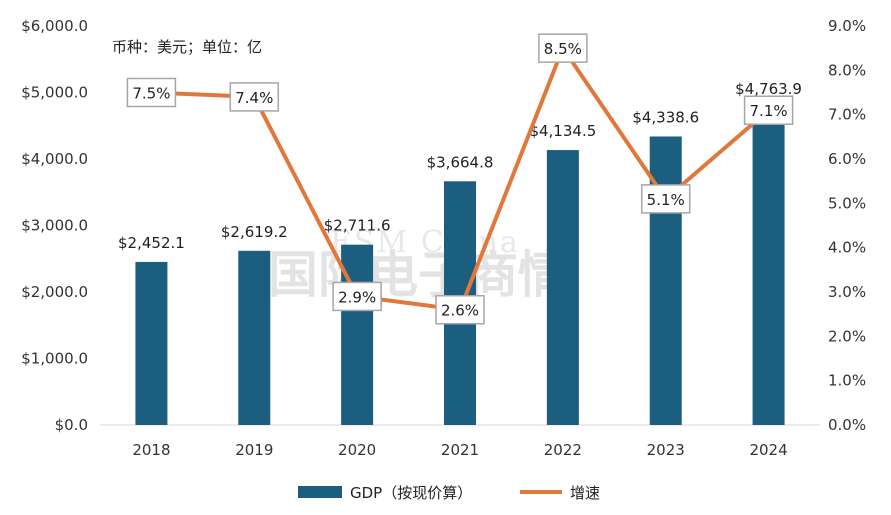 The height and width of the screenshot is (515, 891). Describe the element at coordinates (54, 26) in the screenshot. I see `left-tick-label: $6,000.0` at that location.